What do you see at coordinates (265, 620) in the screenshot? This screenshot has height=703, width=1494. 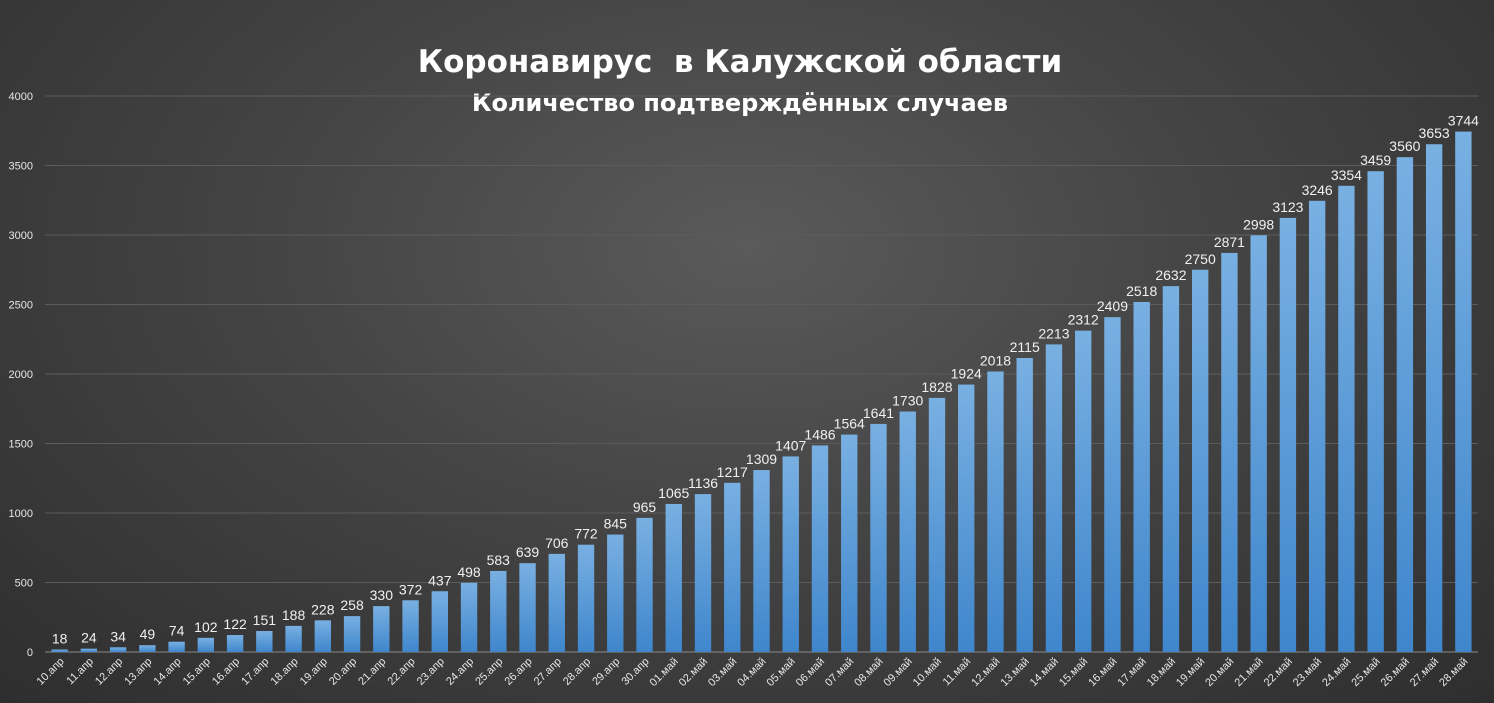 I see `data-label: 151` at bounding box center [265, 620].